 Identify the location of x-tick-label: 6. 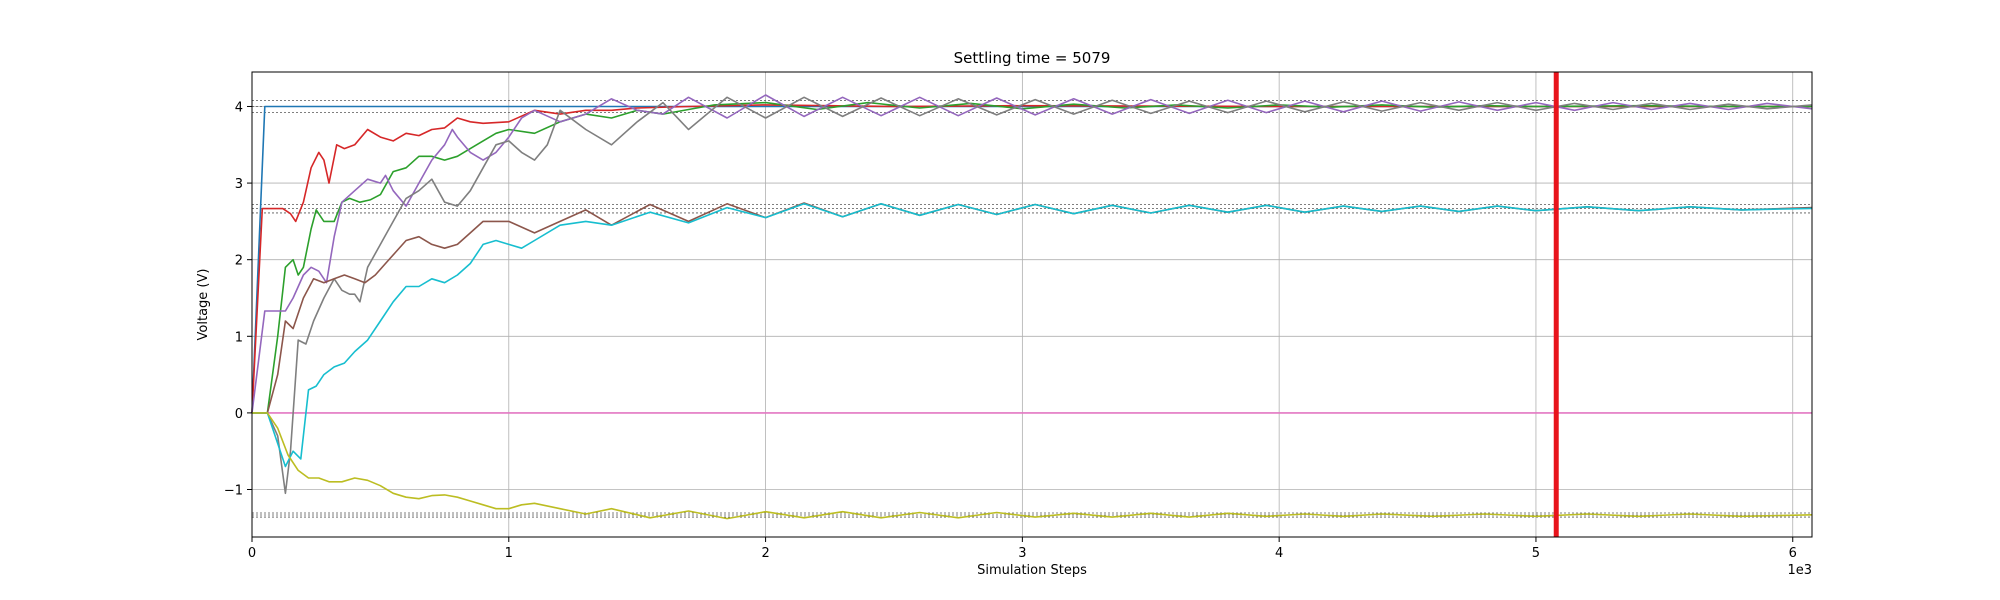
(1793, 553).